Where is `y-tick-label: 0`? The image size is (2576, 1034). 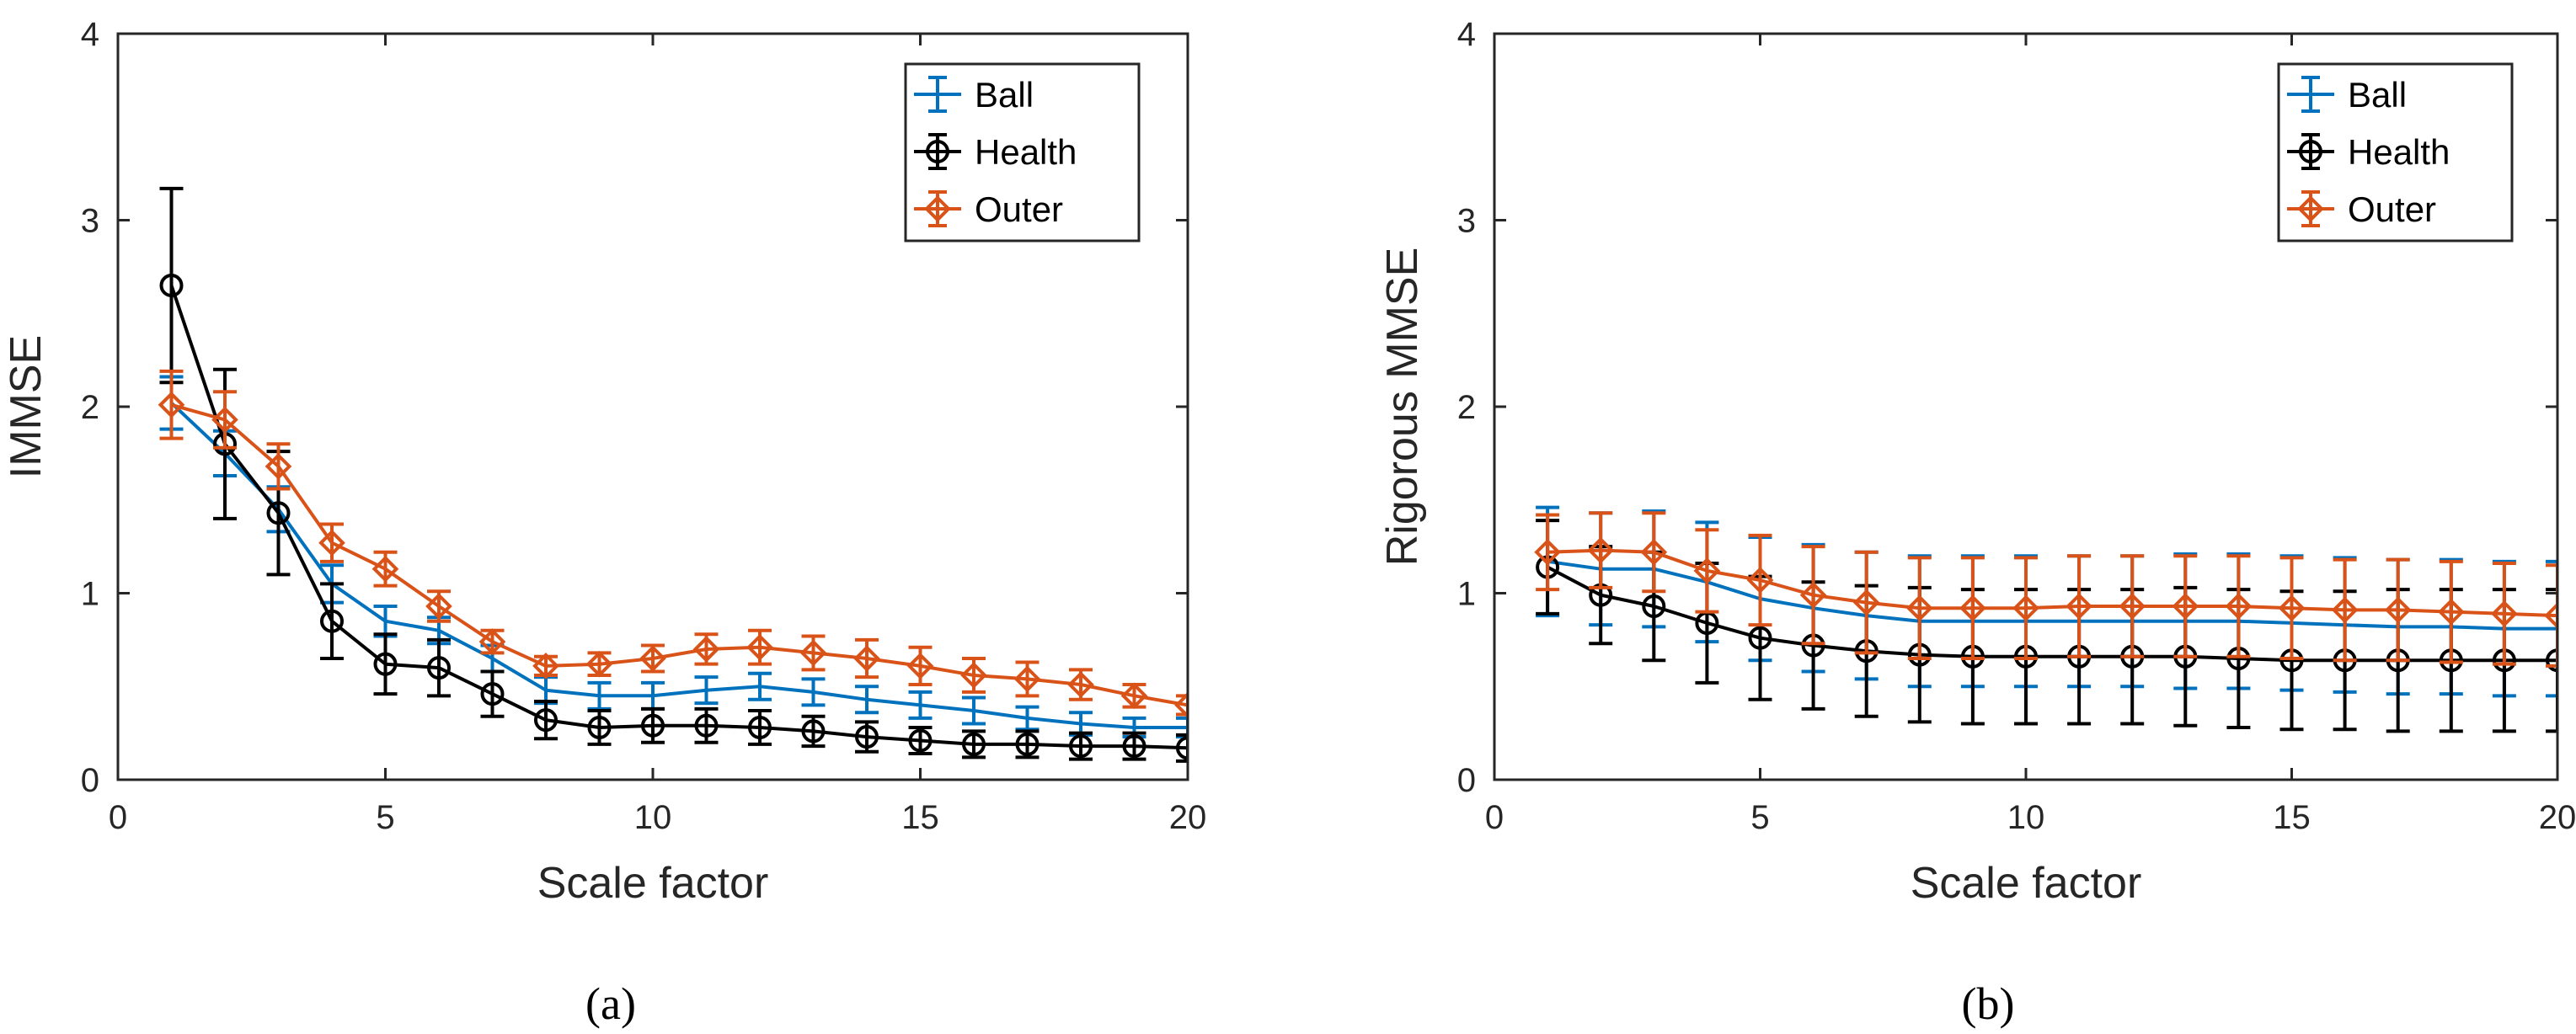 y-tick-label: 0 is located at coordinates (1466, 781).